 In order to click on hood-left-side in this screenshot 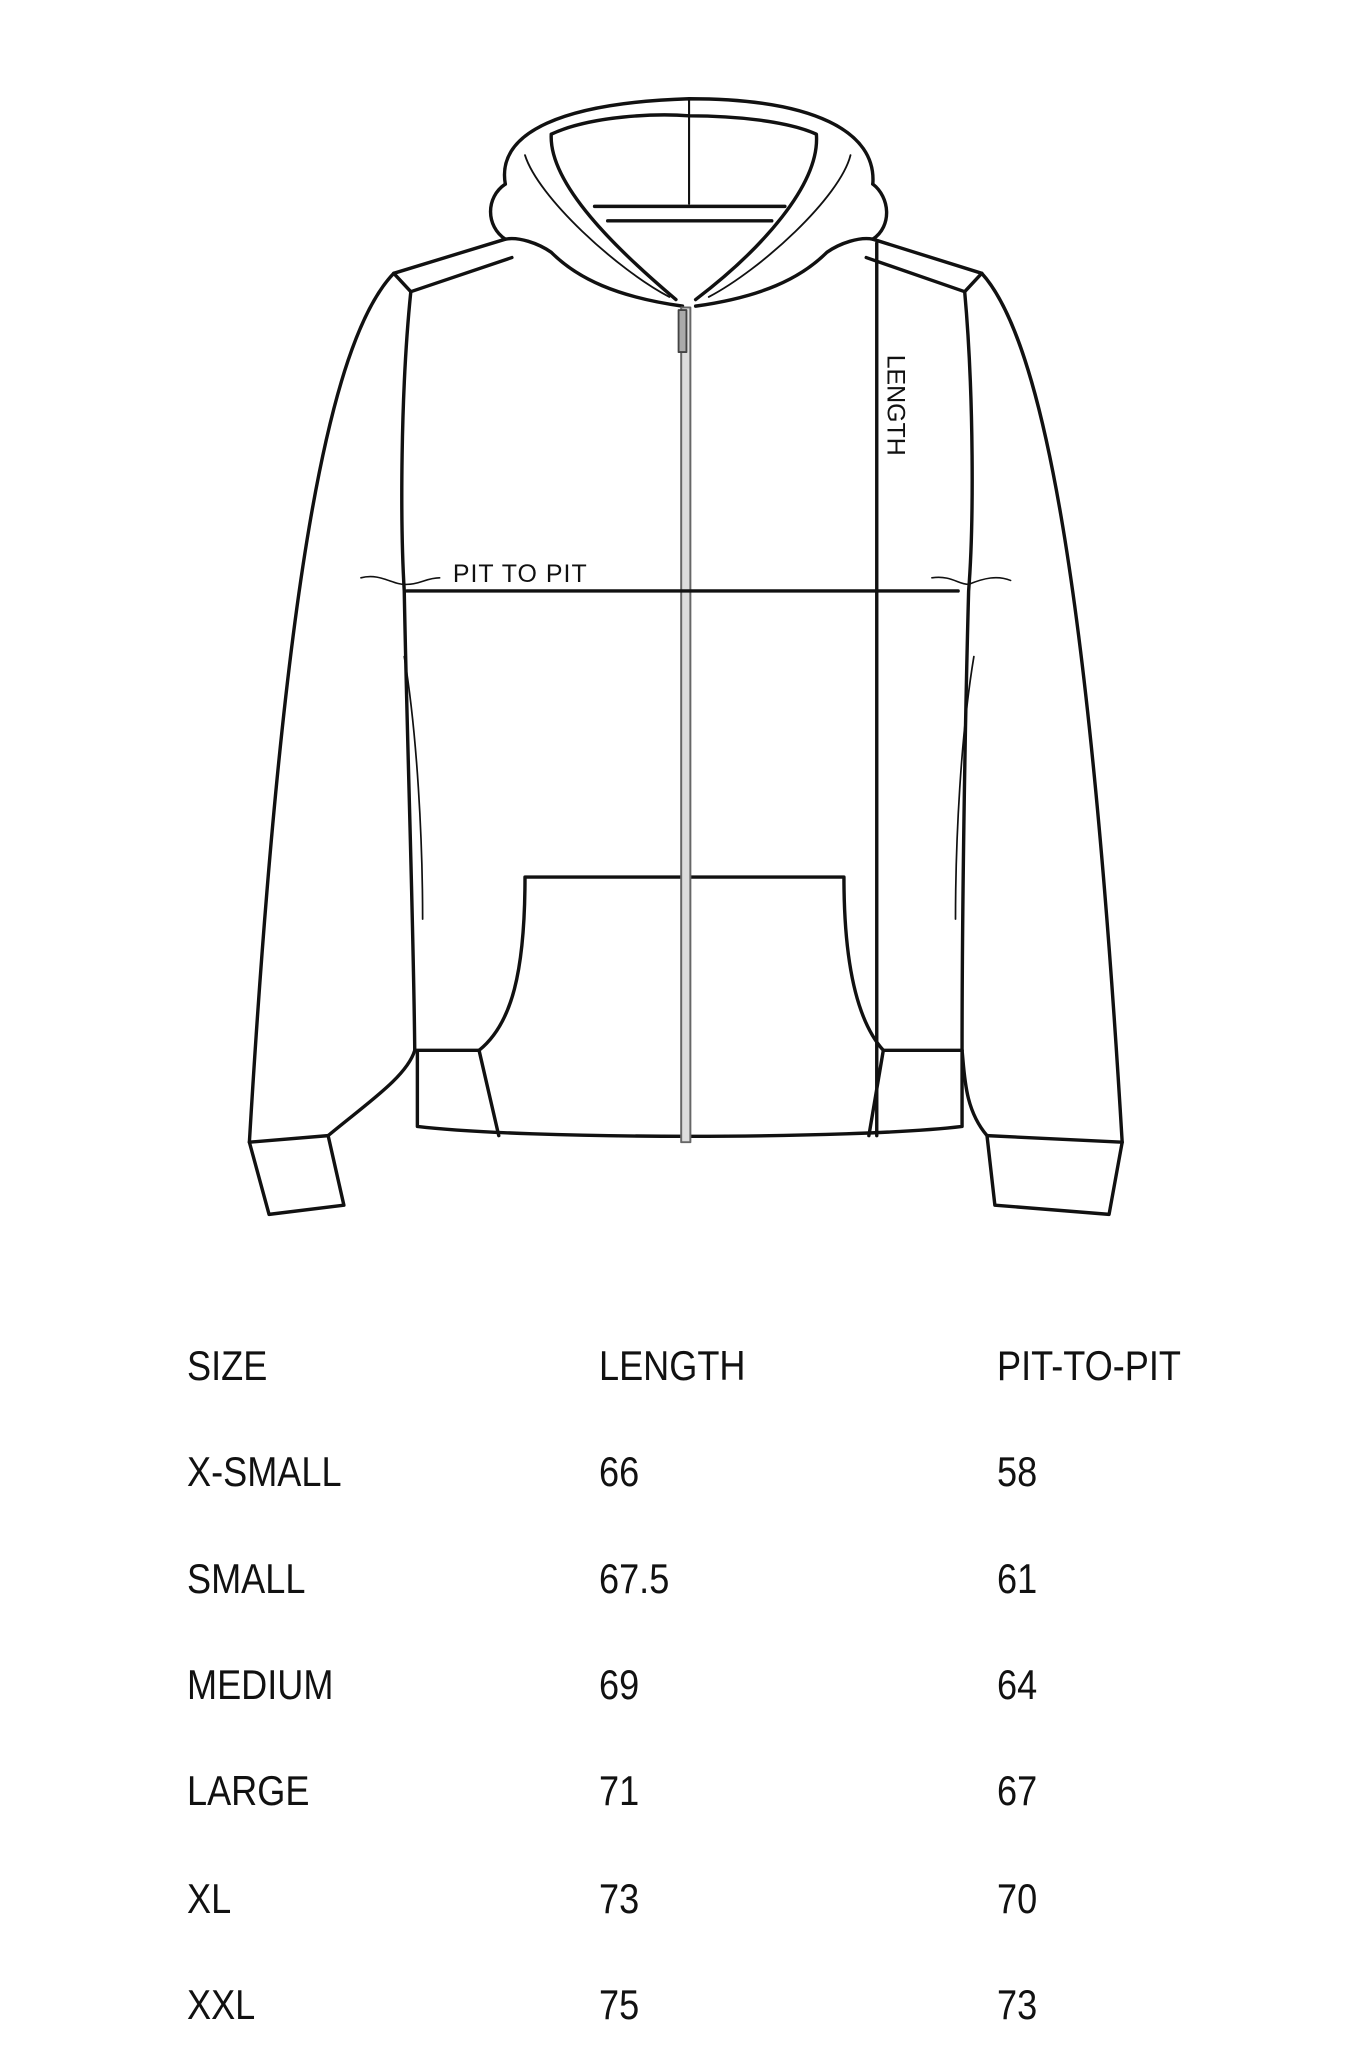, I will do `click(587, 245)`.